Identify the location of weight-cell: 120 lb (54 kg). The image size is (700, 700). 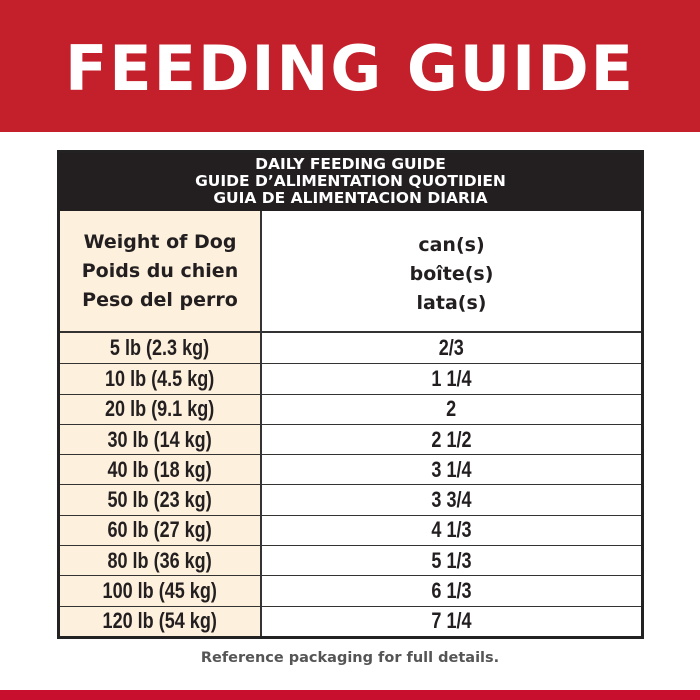
(161, 621).